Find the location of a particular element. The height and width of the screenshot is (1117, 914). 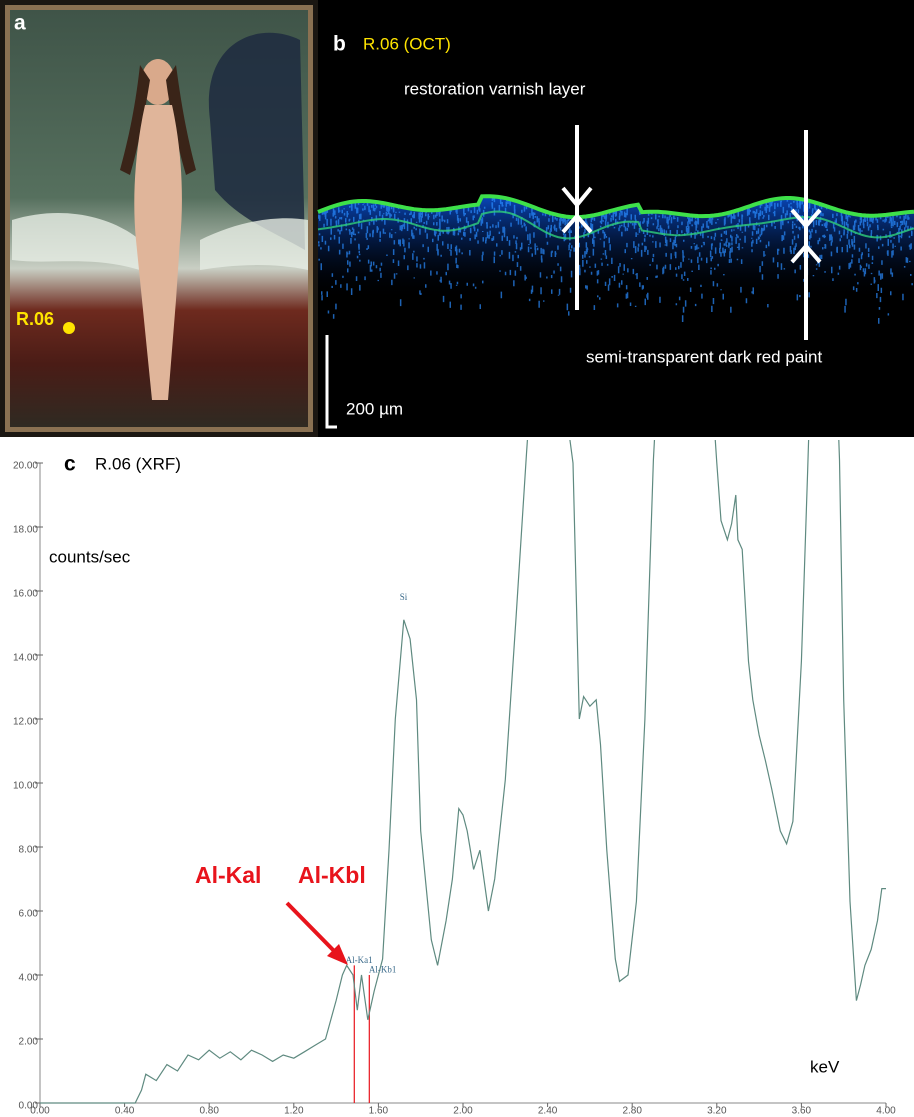

x-tick-label: 2.40 is located at coordinates (548, 1111).